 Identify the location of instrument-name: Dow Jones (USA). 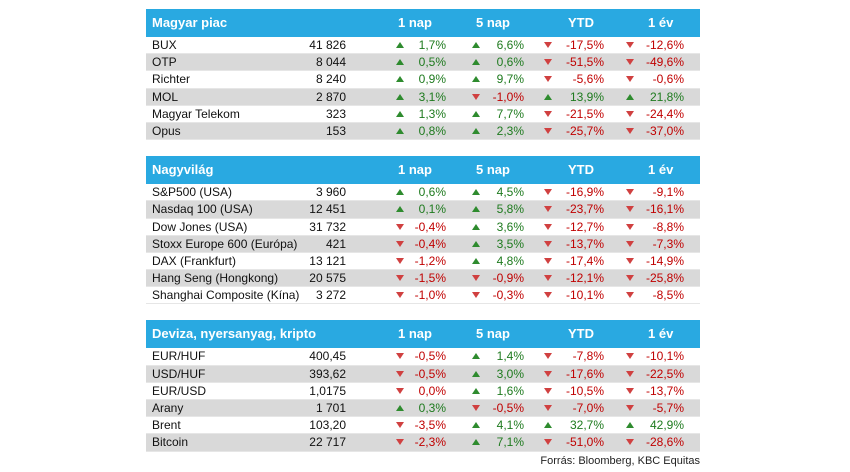
(200, 226).